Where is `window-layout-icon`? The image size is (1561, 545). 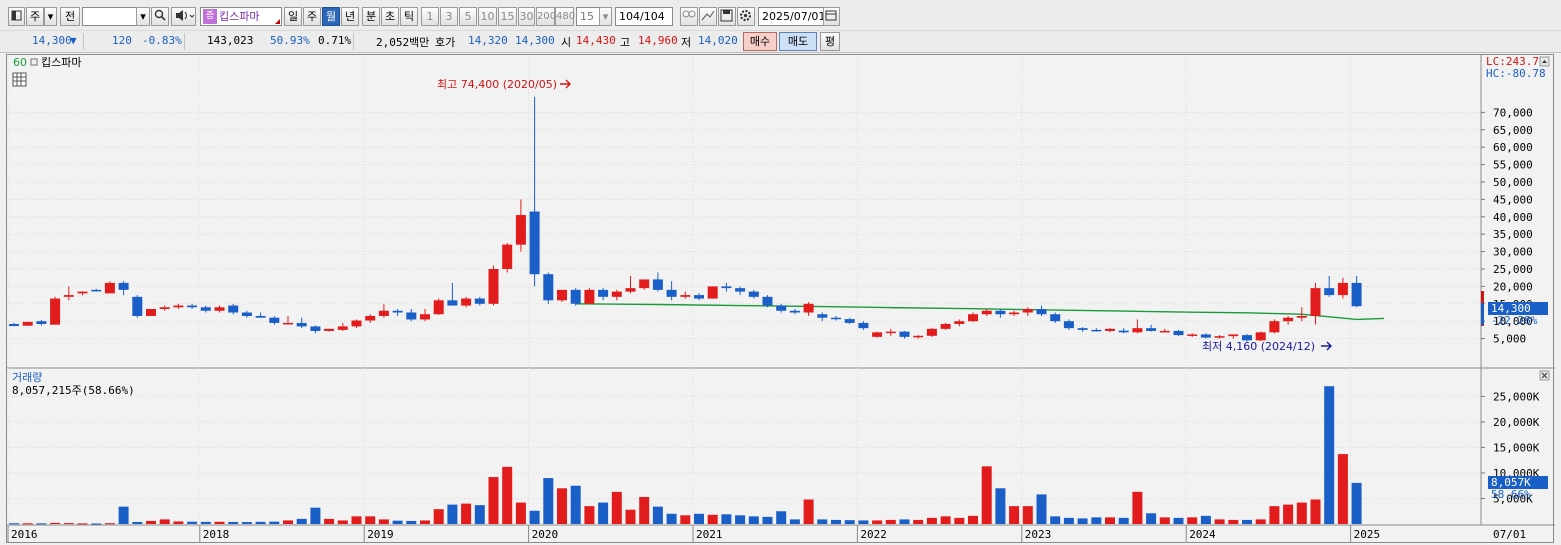 window-layout-icon is located at coordinates (16, 16).